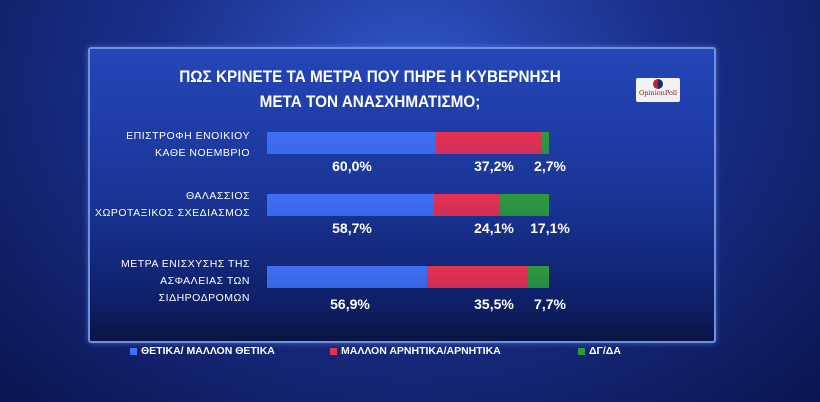  What do you see at coordinates (550, 304) in the screenshot?
I see `data-label: 7,7%` at bounding box center [550, 304].